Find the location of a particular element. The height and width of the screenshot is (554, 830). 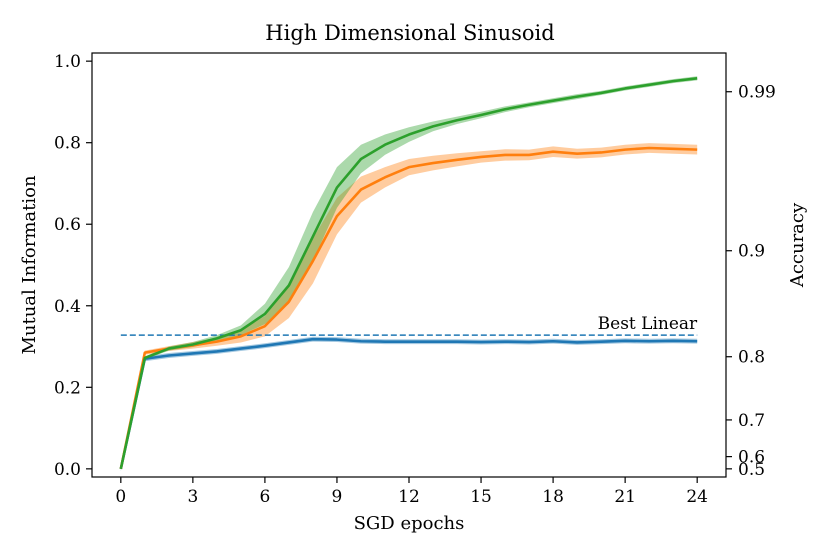

y-axis-label: Mutual Information is located at coordinates (29, 264).